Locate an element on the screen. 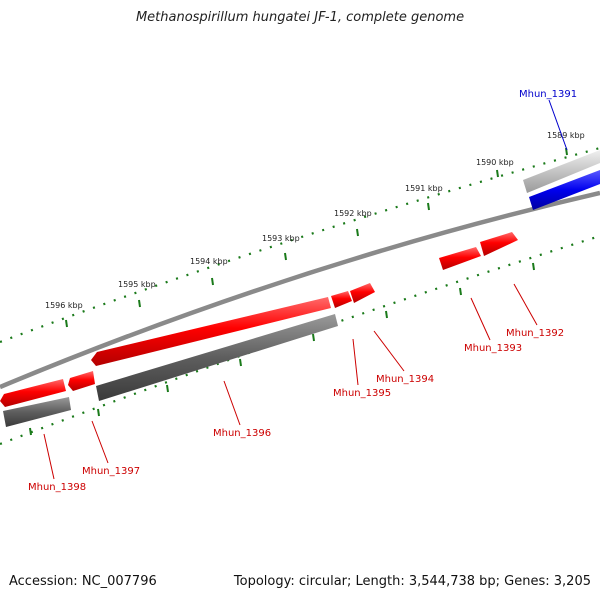  label-mhun-1397: Mhun_1397 is located at coordinates (111, 471).